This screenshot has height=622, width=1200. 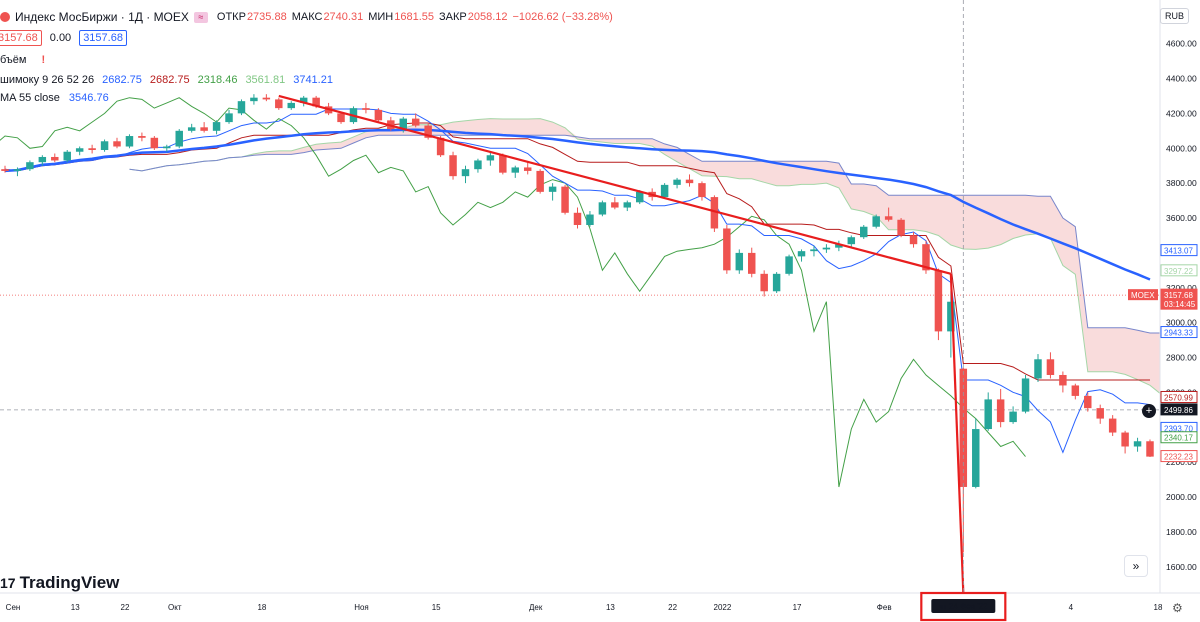 What do you see at coordinates (43, 60) in the screenshot?
I see `alert-icon: !` at bounding box center [43, 60].